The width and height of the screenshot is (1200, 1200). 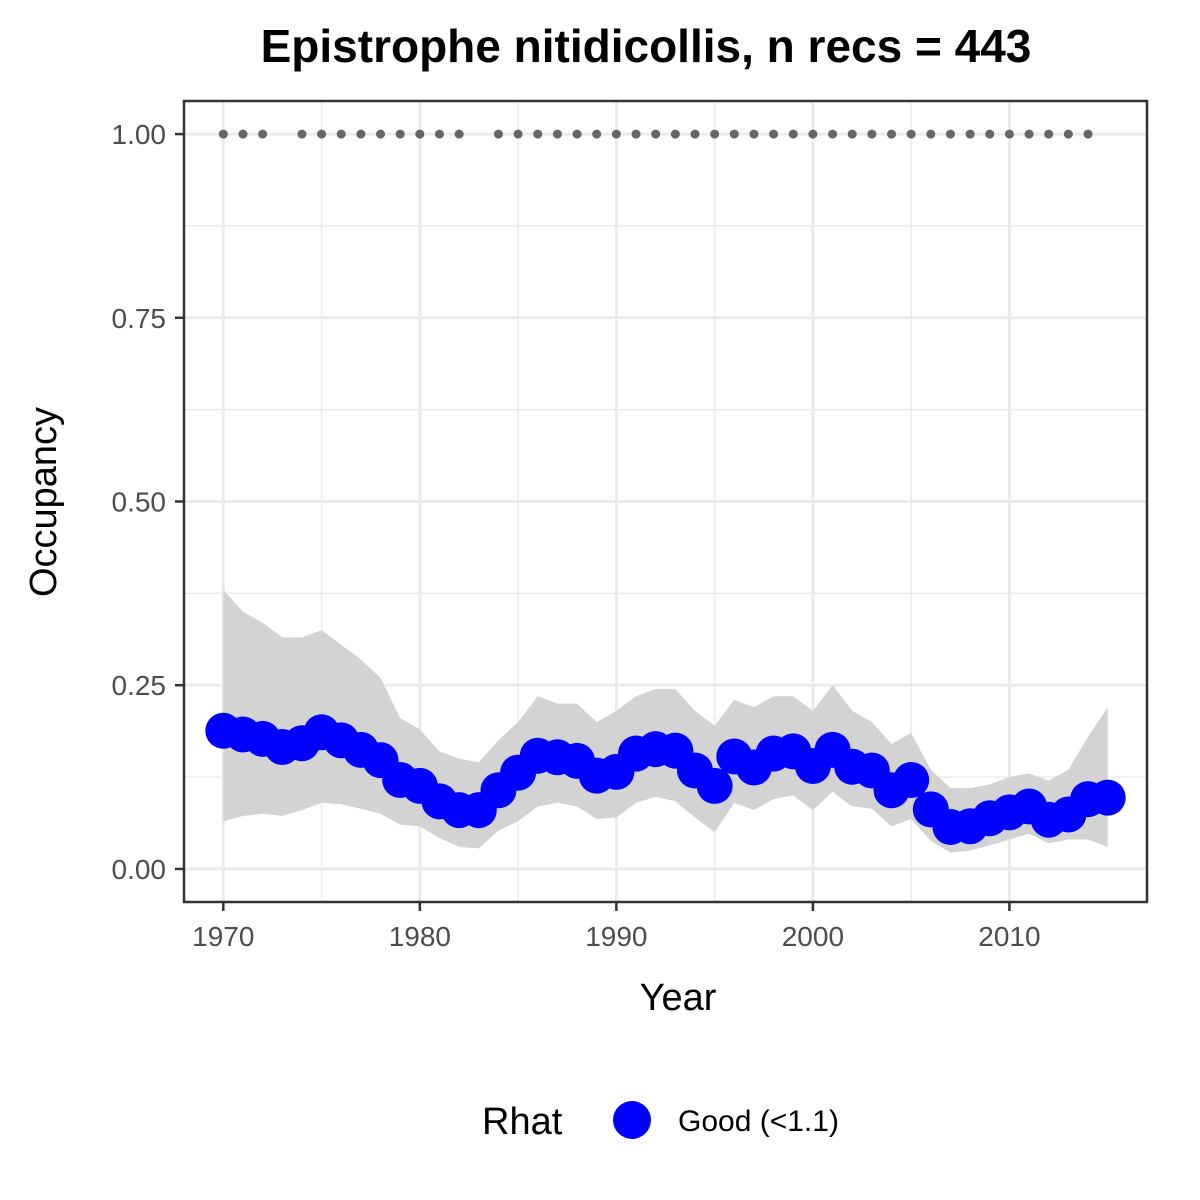 What do you see at coordinates (223, 936) in the screenshot?
I see `x-tick-label: 1970` at bounding box center [223, 936].